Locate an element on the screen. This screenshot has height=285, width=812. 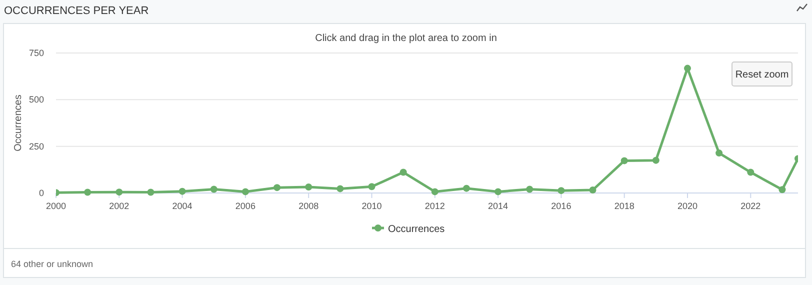
text: 64 other or unknown is located at coordinates (52, 264).